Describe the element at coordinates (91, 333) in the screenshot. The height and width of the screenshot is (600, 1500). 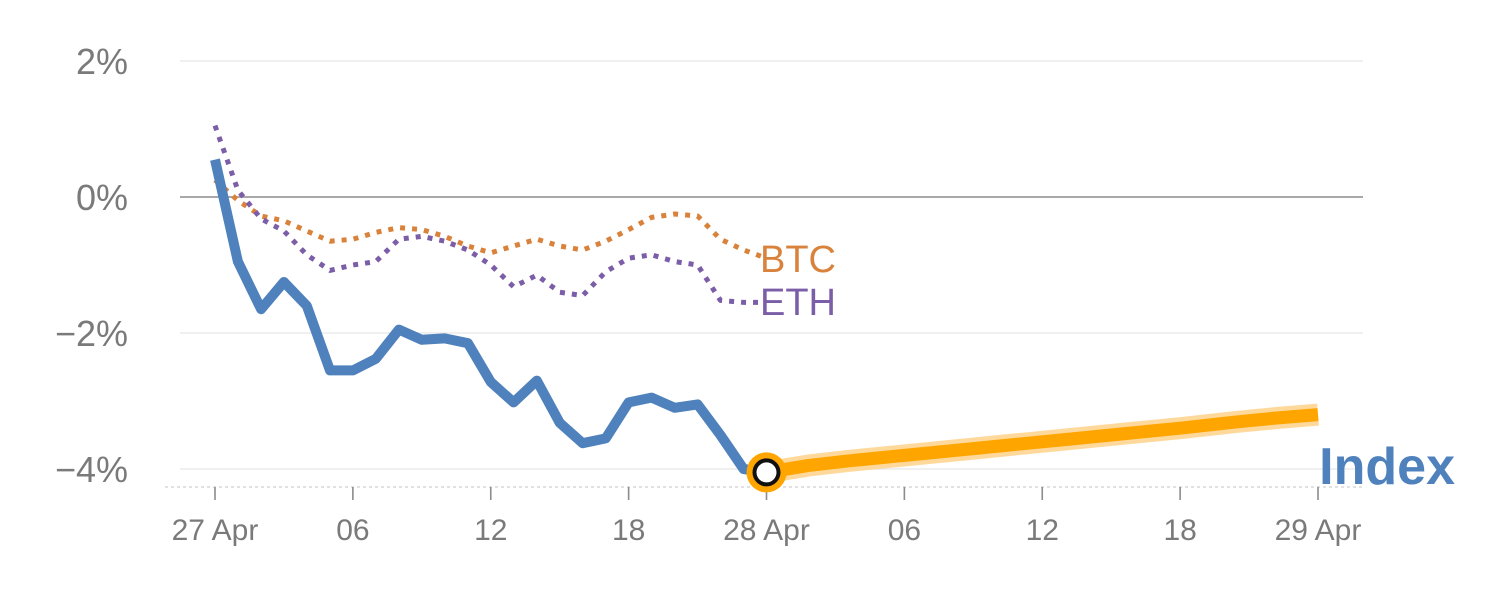
I see `y-tick-label: −2%` at that location.